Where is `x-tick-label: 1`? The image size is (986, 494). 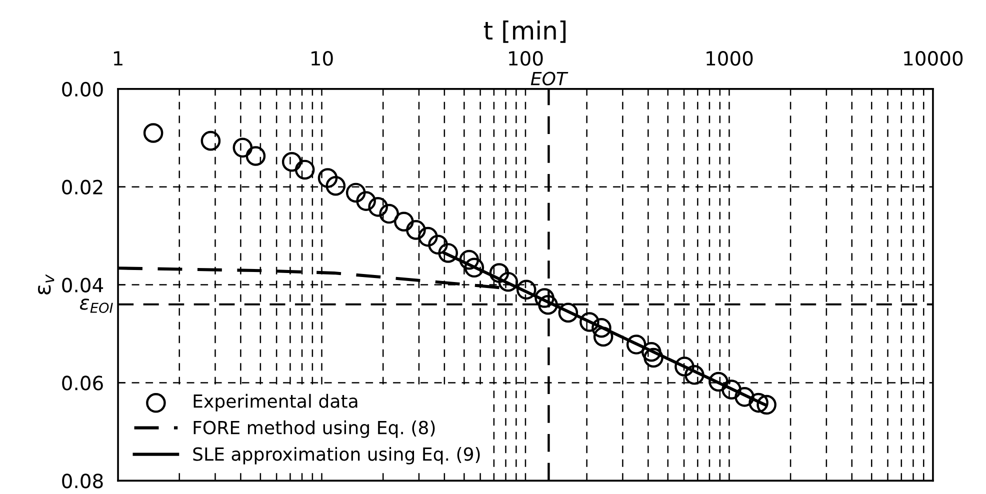
x-tick-label: 1 is located at coordinates (118, 58).